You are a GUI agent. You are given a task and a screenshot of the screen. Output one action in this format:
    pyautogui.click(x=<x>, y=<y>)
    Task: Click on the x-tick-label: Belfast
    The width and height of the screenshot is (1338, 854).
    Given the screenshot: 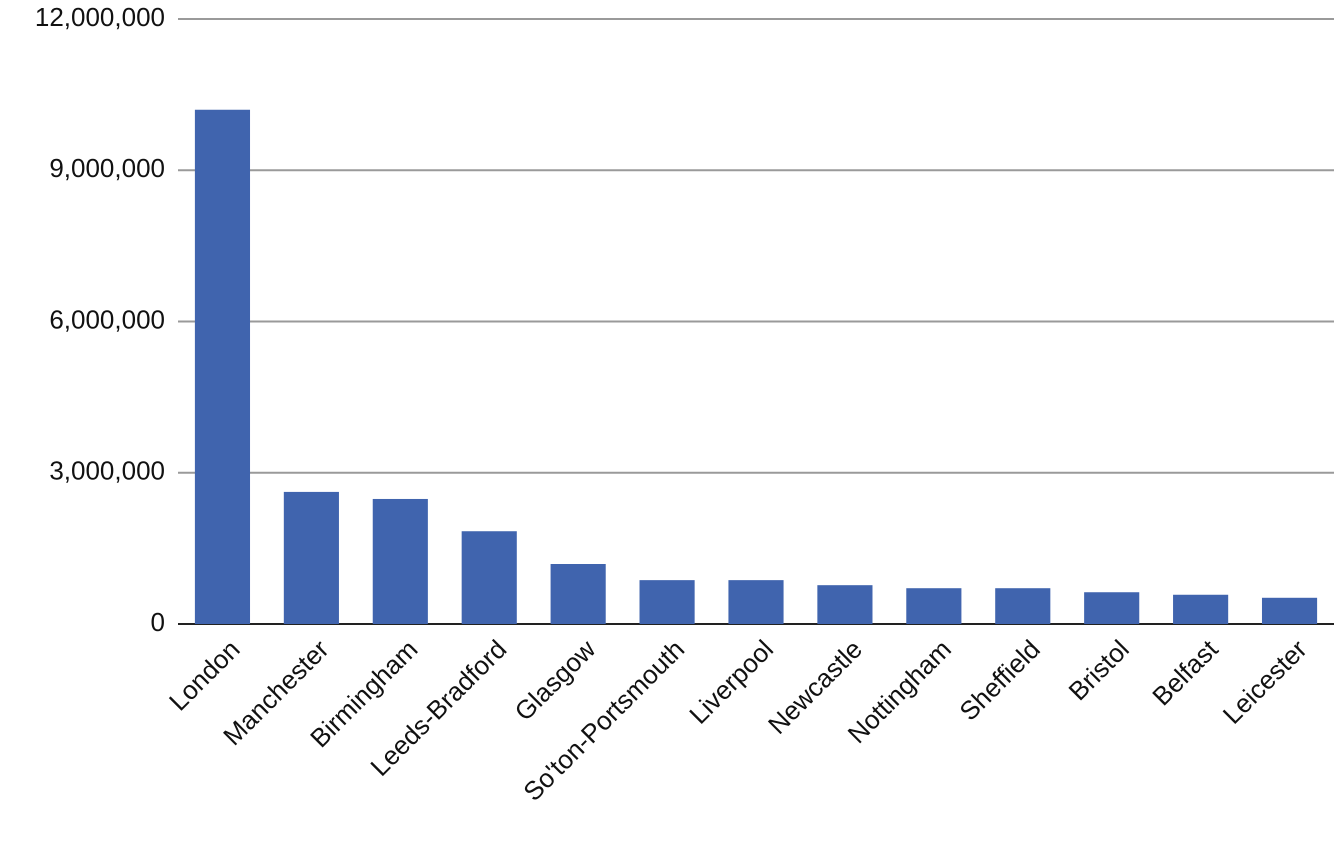 What is the action you would take?
    pyautogui.click(x=1185, y=672)
    